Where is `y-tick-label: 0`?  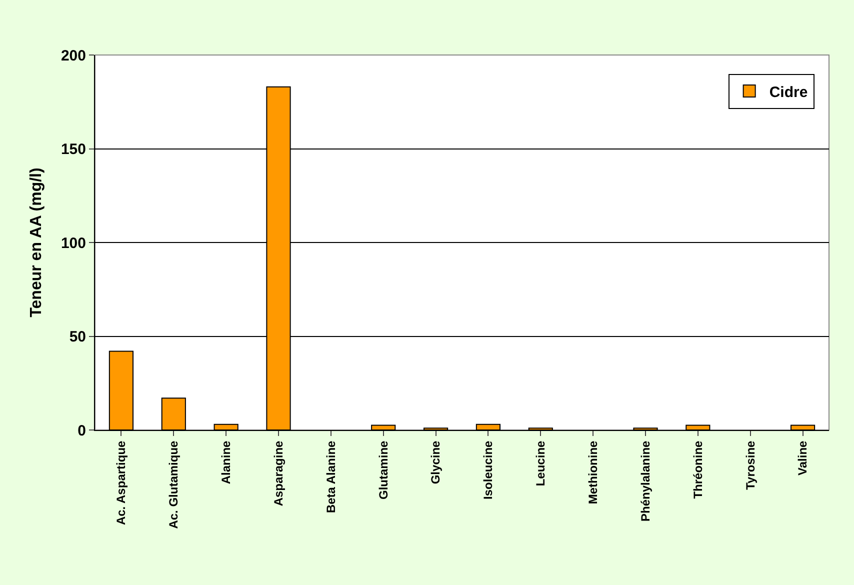 y-tick-label: 0 is located at coordinates (82, 431).